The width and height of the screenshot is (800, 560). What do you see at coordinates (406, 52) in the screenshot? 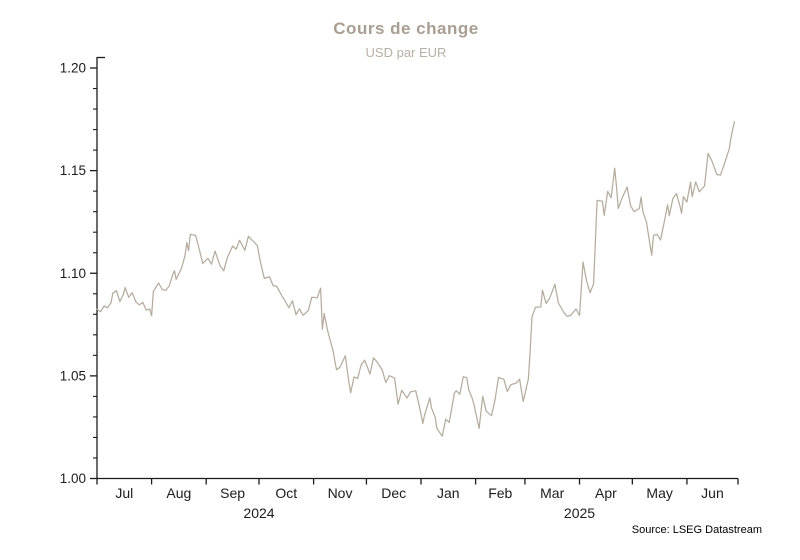
I see `chart-subtitle: USD par EUR` at bounding box center [406, 52].